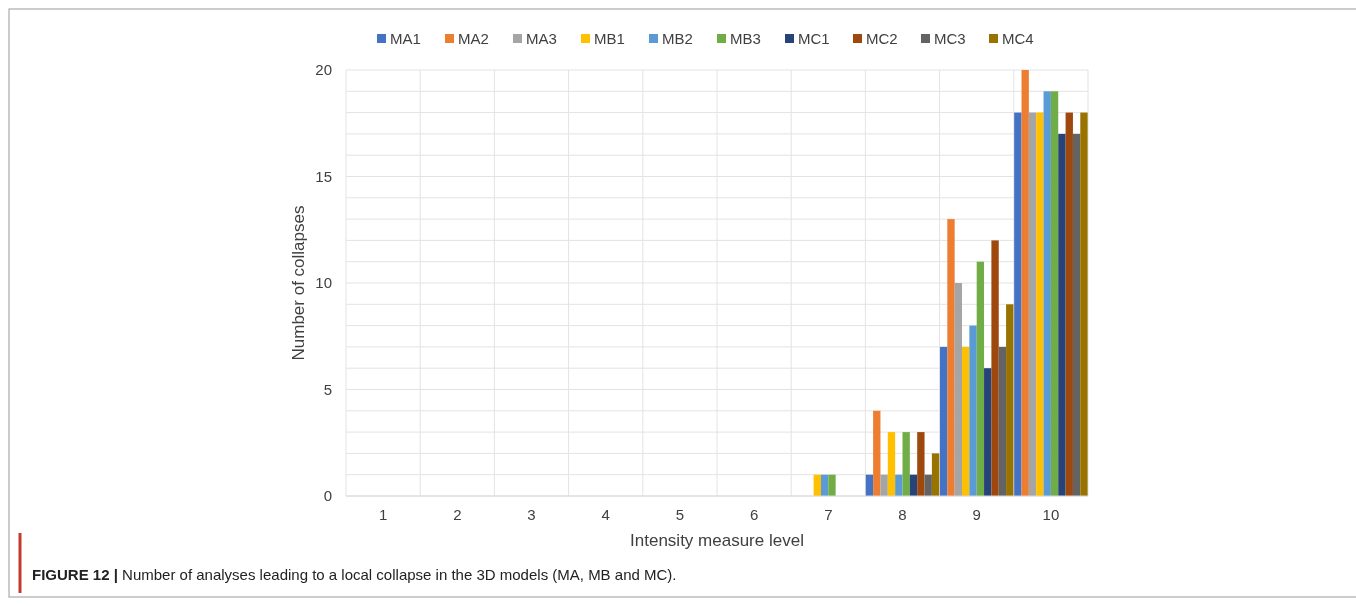  What do you see at coordinates (828, 514) in the screenshot?
I see `x-tick-label: 7` at bounding box center [828, 514].